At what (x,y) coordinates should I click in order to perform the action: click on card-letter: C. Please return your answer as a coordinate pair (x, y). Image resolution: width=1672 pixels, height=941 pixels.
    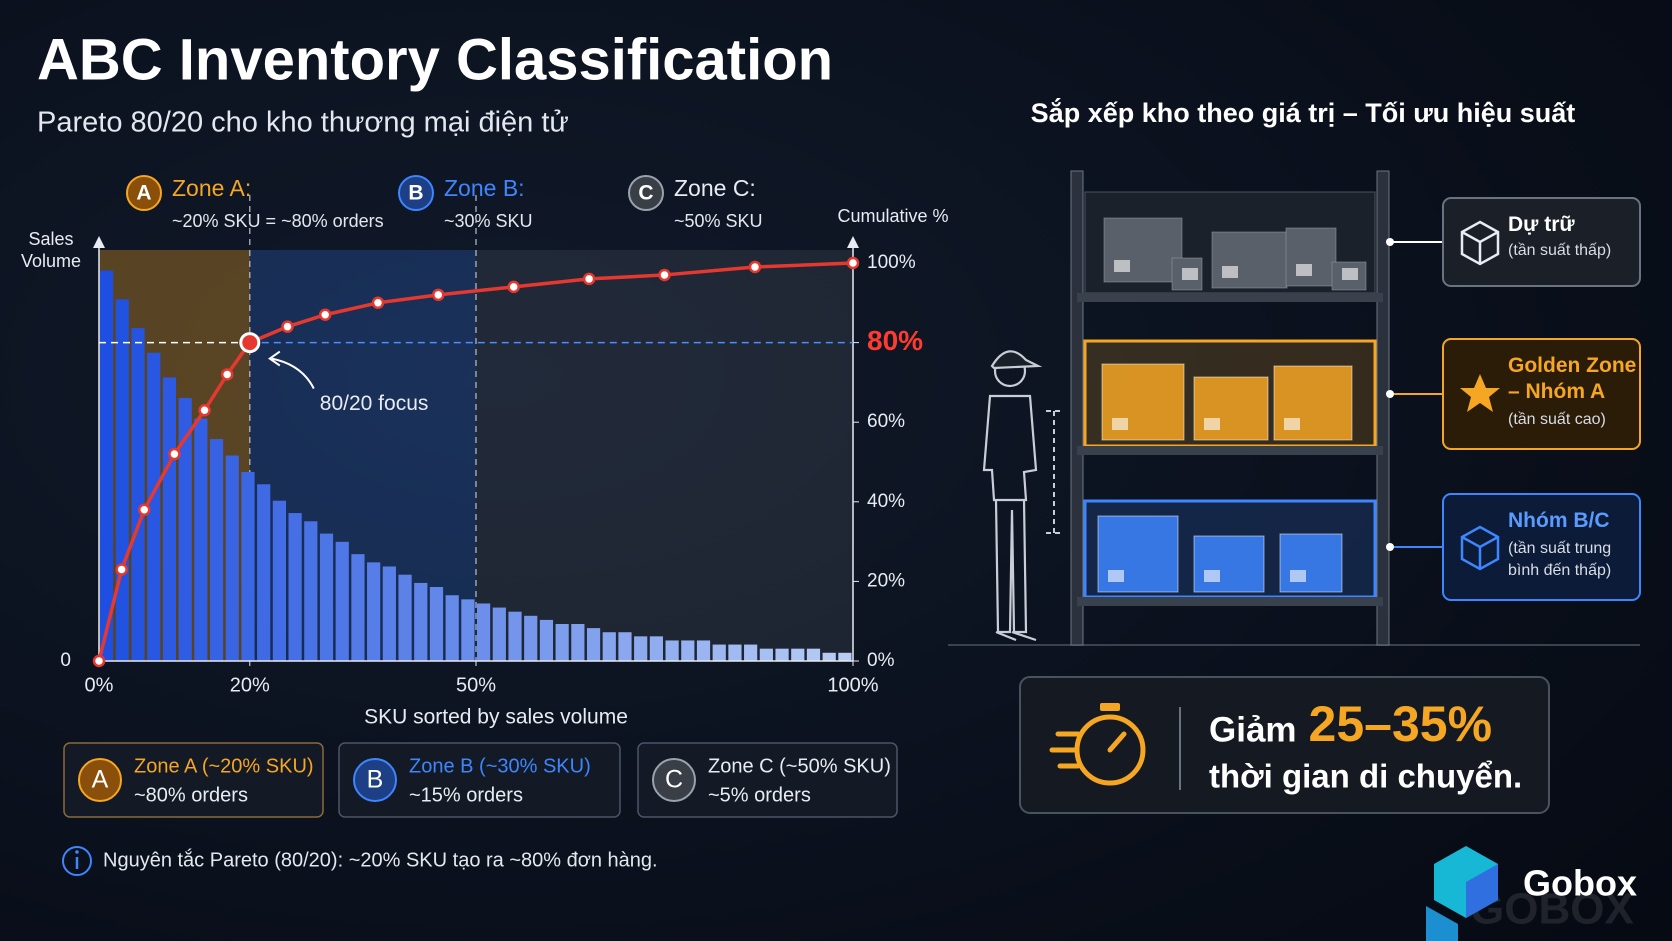
    Looking at the image, I should click on (674, 780).